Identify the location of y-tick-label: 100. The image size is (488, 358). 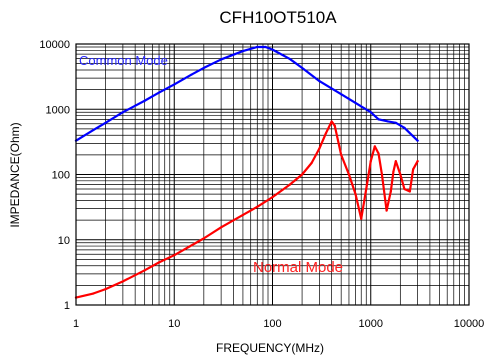
(61, 176).